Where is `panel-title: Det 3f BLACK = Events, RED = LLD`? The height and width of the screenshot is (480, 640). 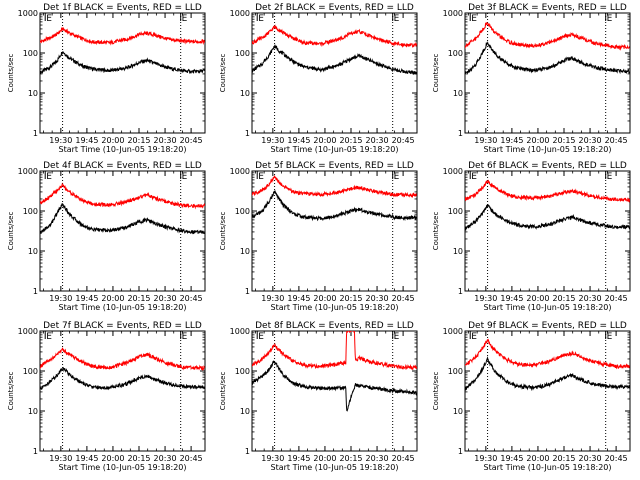
panel-title: Det 3f BLACK = Events, RED = LLD is located at coordinates (547, 8).